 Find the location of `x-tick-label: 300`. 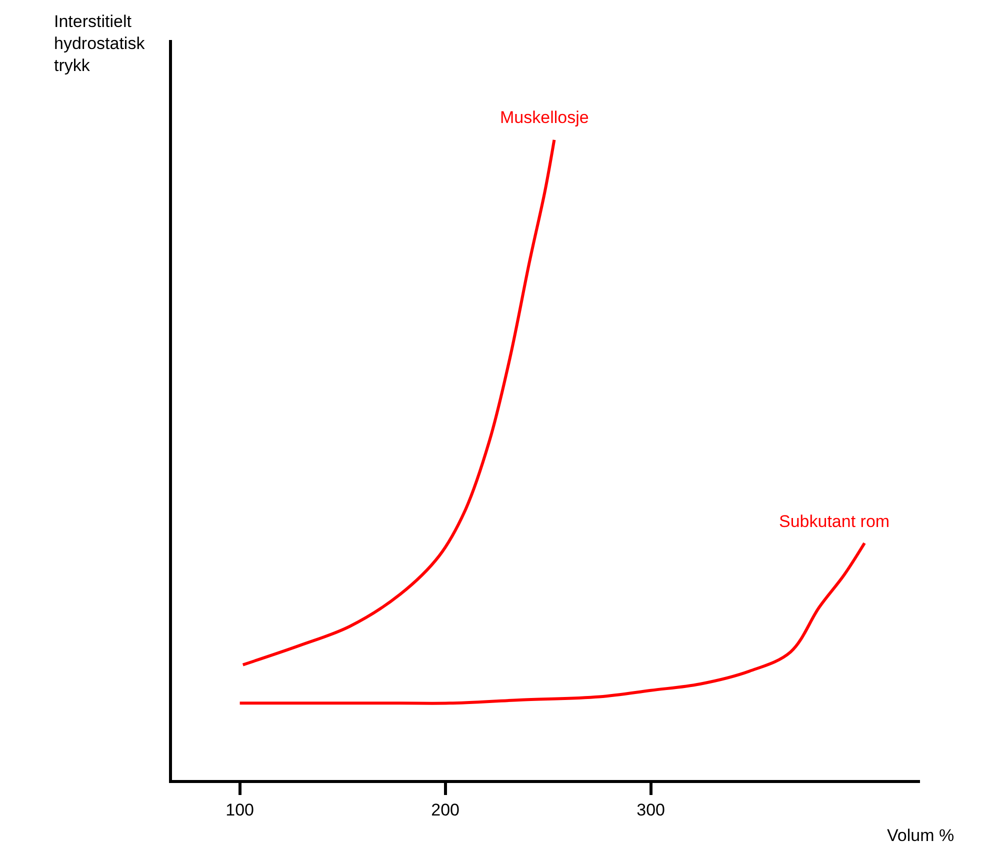

x-tick-label: 300 is located at coordinates (650, 810).